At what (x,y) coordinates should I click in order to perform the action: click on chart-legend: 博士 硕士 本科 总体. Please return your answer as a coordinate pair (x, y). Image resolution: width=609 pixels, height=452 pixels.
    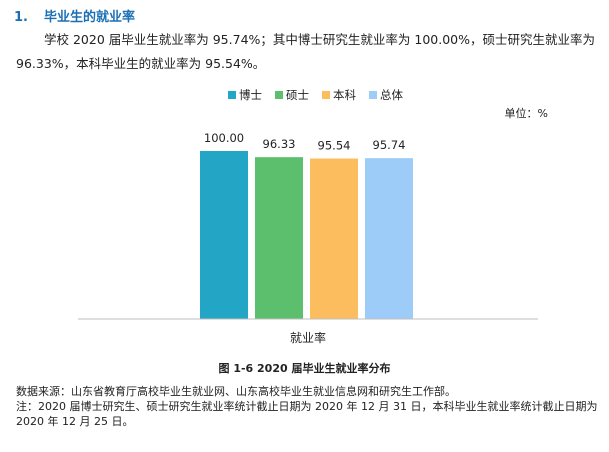
    Looking at the image, I should click on (315, 95).